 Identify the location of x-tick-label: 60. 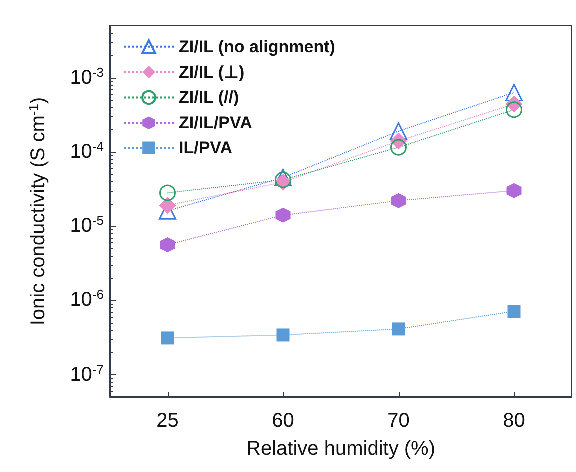
(283, 421).